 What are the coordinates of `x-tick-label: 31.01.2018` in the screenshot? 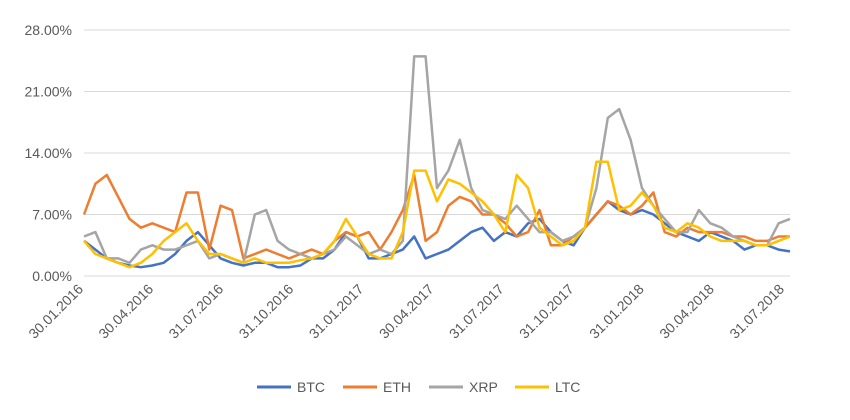 It's located at (616, 311).